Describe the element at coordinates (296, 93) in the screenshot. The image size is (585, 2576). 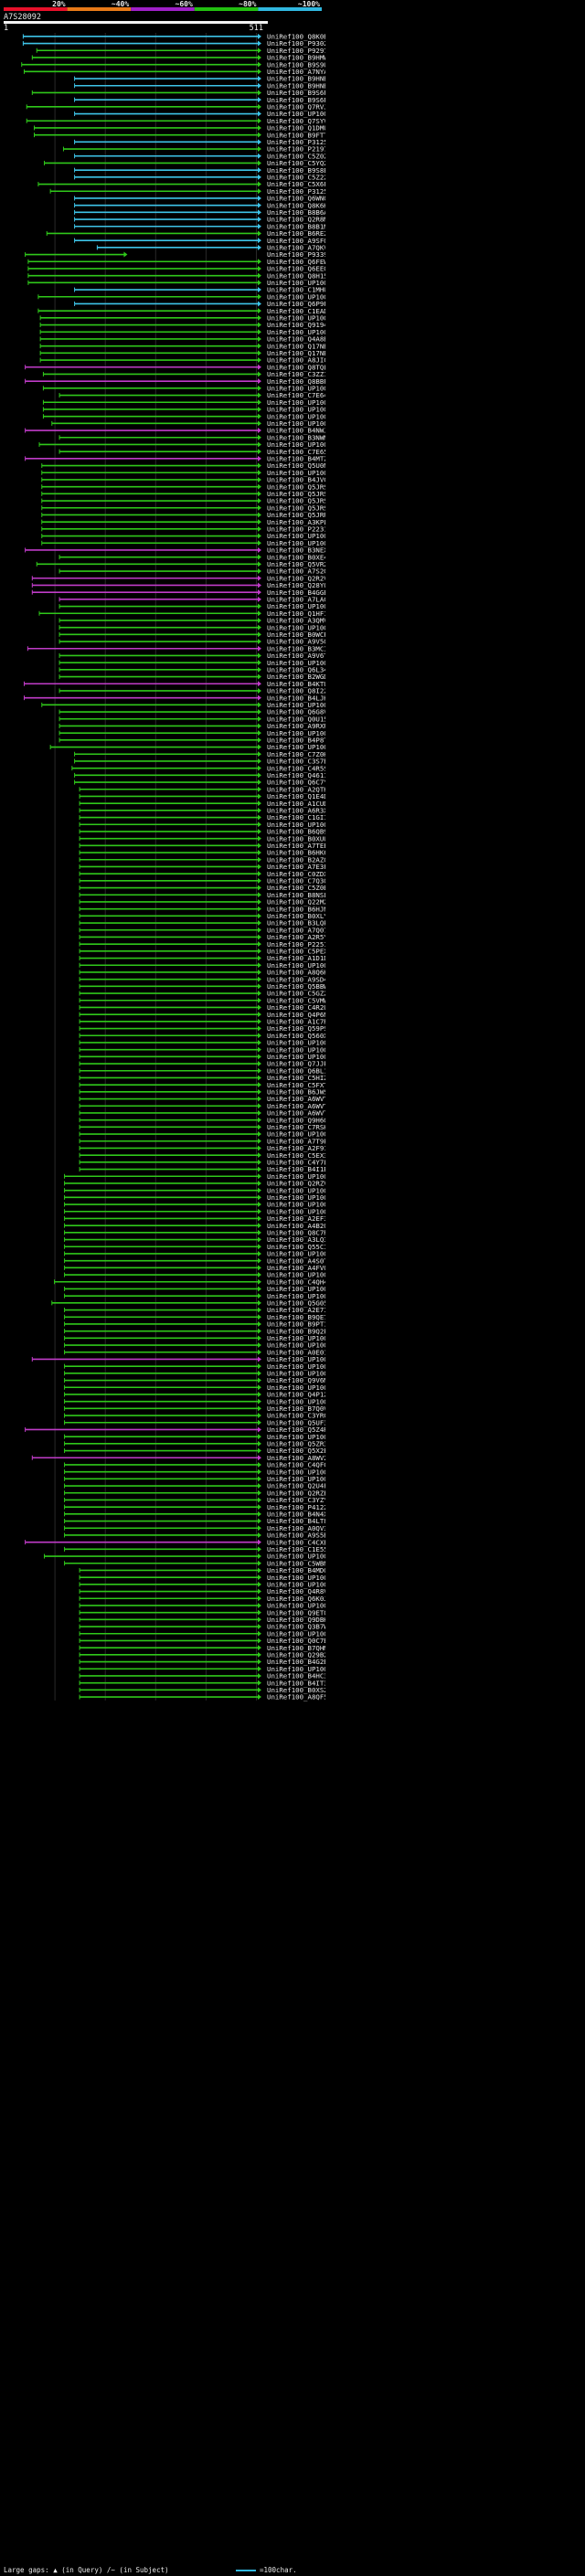
I see `hit-label: UniRef100_B9S6P6` at that location.